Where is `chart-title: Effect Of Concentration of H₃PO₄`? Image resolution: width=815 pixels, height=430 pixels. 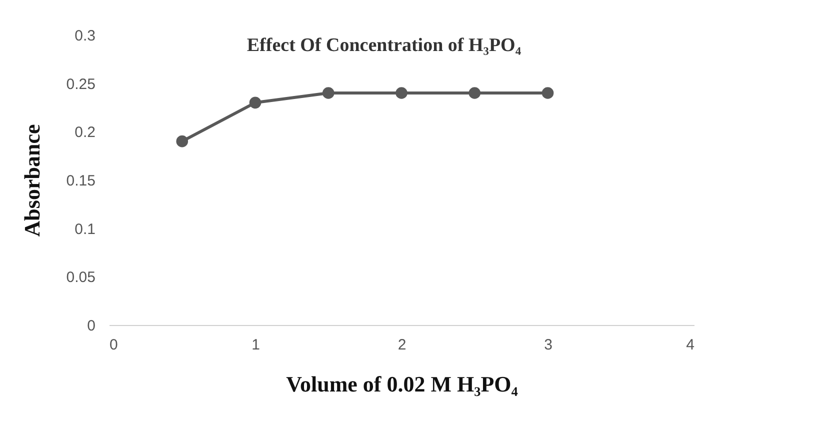
chart-title: Effect Of Concentration of H₃PO₄ is located at coordinates (384, 45).